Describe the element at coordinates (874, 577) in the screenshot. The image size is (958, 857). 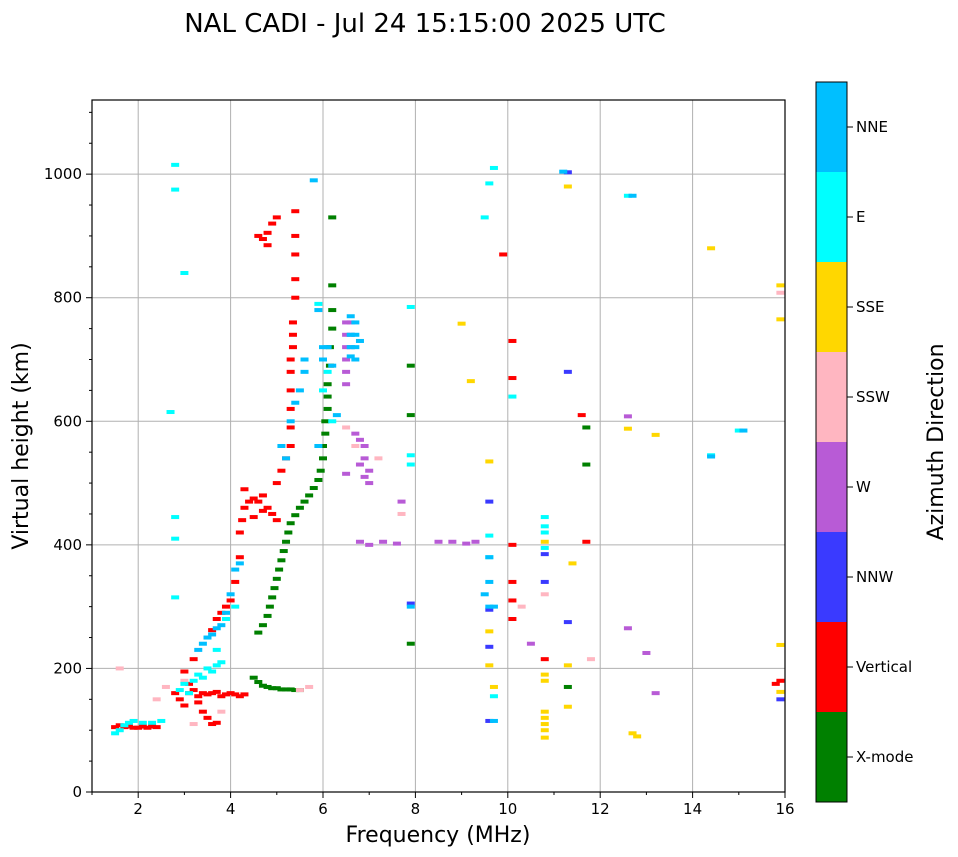
I see `colorbar-tick-label: NNW` at that location.